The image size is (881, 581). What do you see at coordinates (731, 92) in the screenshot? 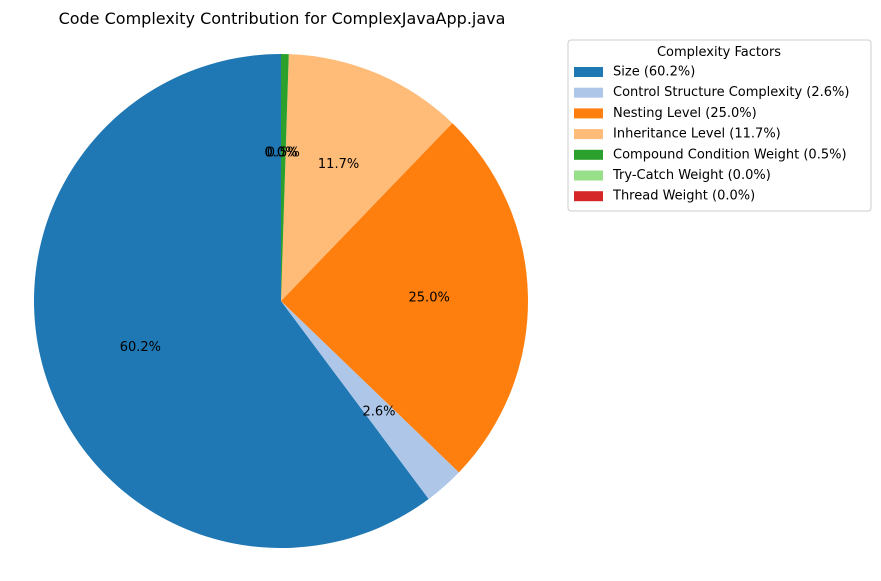
I see `legend-label-control-structure-complexity: Control Structure Complexity (2.6%)` at bounding box center [731, 92].